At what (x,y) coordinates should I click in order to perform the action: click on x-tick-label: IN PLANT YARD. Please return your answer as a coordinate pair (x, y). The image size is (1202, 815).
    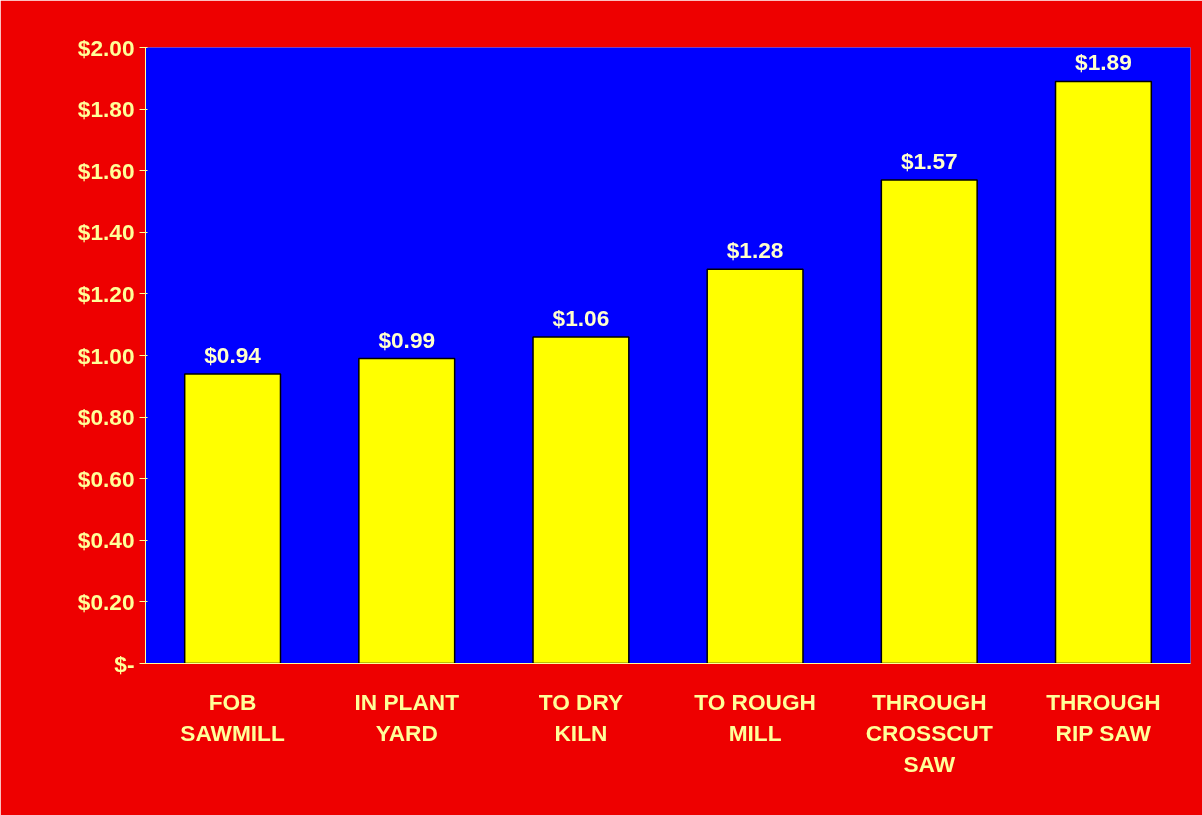
    Looking at the image, I should click on (407, 717).